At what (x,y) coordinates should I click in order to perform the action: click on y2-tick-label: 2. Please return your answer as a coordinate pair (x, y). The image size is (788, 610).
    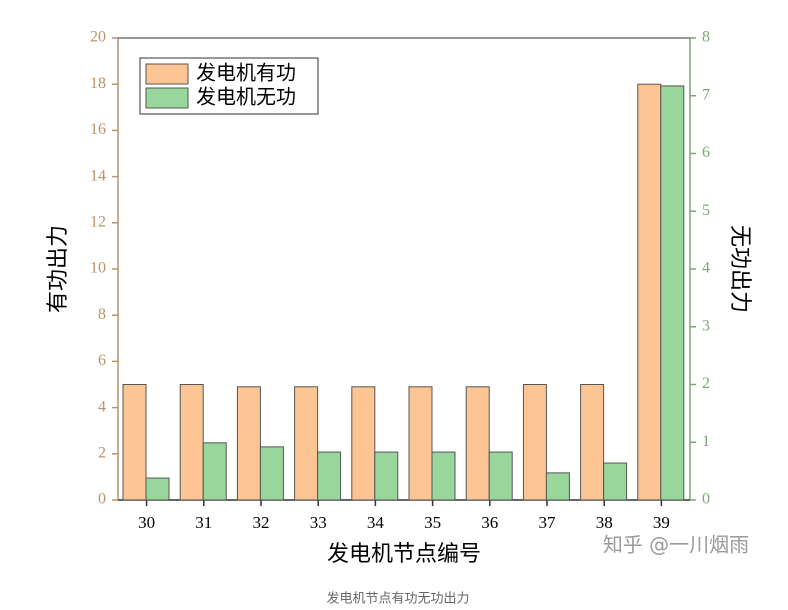
    Looking at the image, I should click on (706, 383).